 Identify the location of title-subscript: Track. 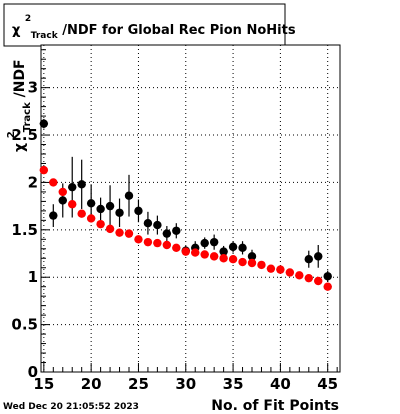
(45, 36).